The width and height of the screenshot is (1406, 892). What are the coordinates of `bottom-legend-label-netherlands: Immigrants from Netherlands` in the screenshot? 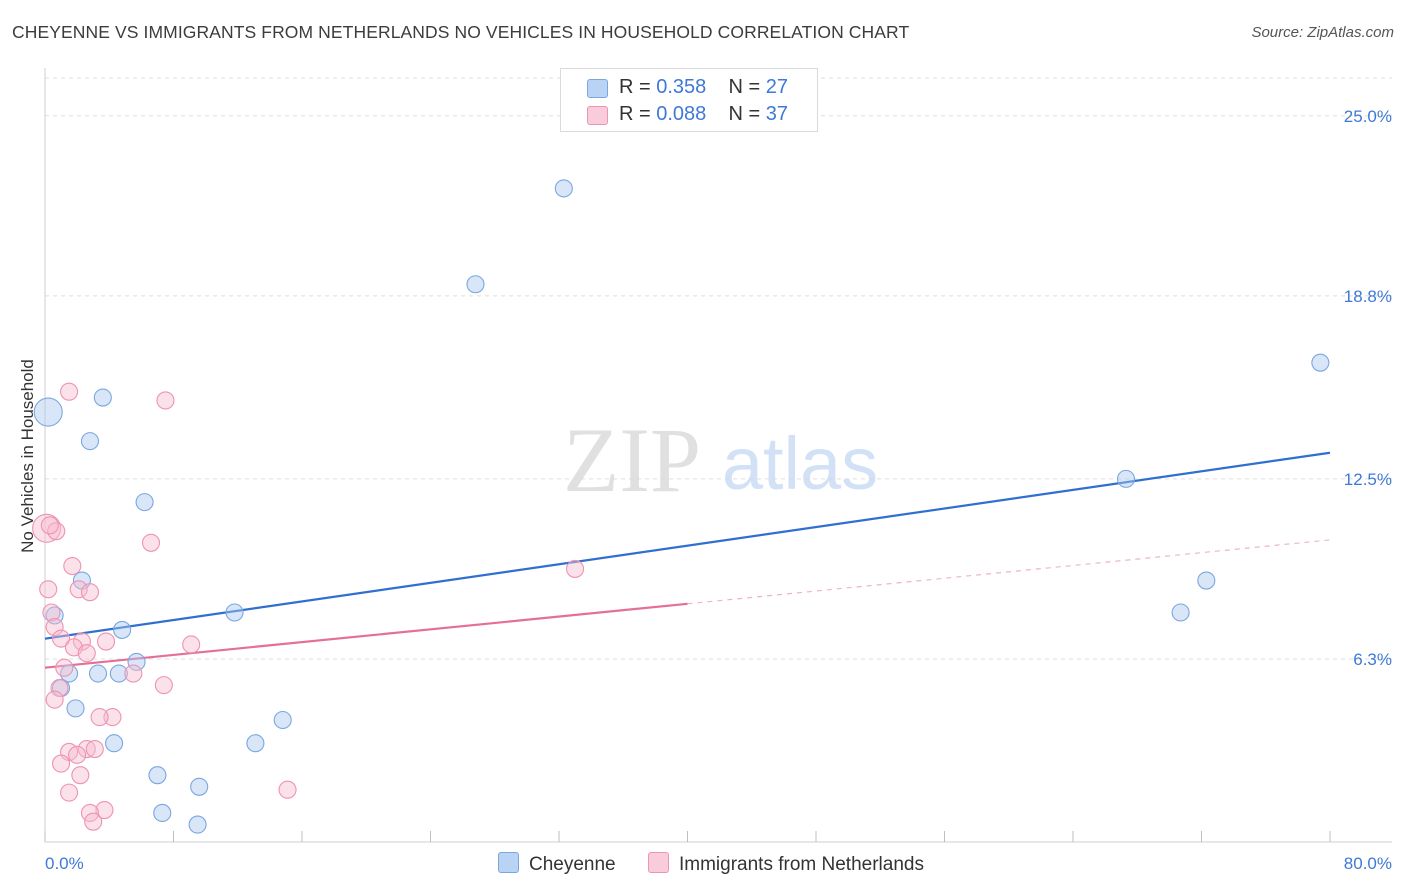 It's located at (801, 864).